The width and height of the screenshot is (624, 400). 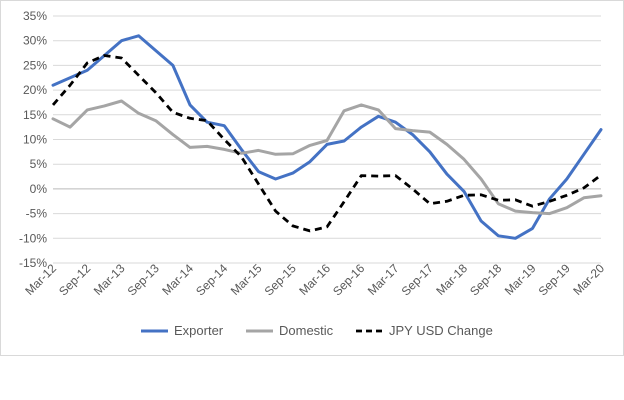 What do you see at coordinates (280, 279) in the screenshot?
I see `x-tick-label: Sep-15` at bounding box center [280, 279].